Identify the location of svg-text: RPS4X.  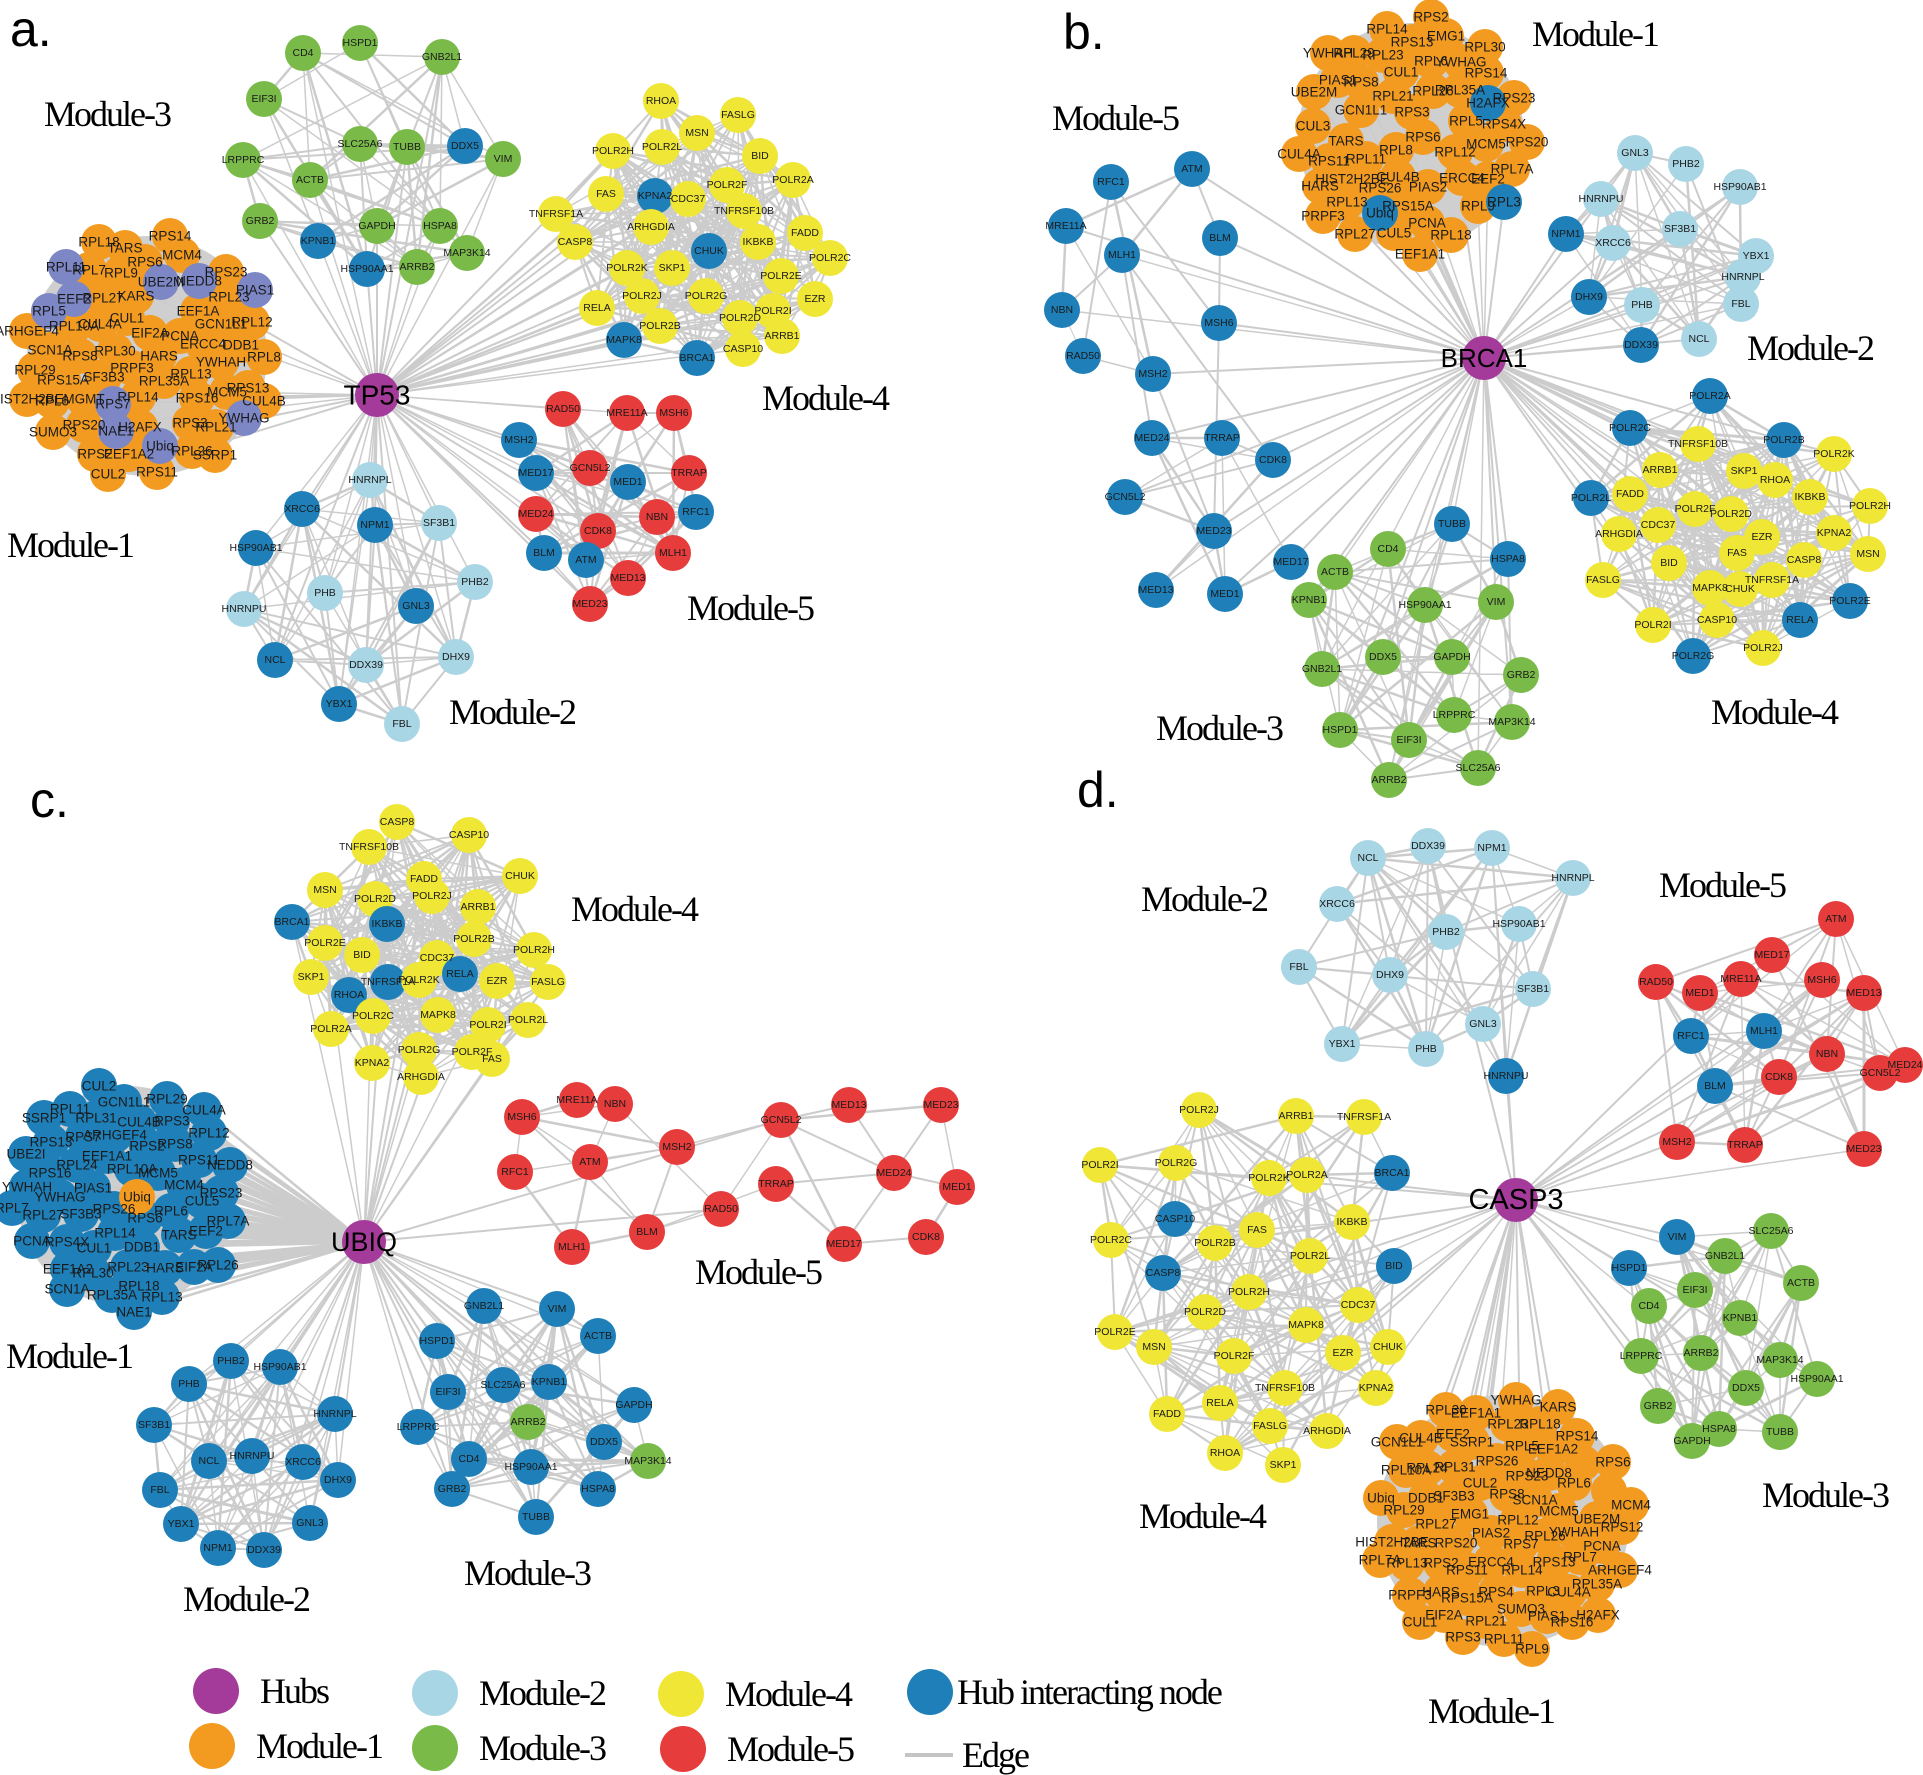
(1504, 124).